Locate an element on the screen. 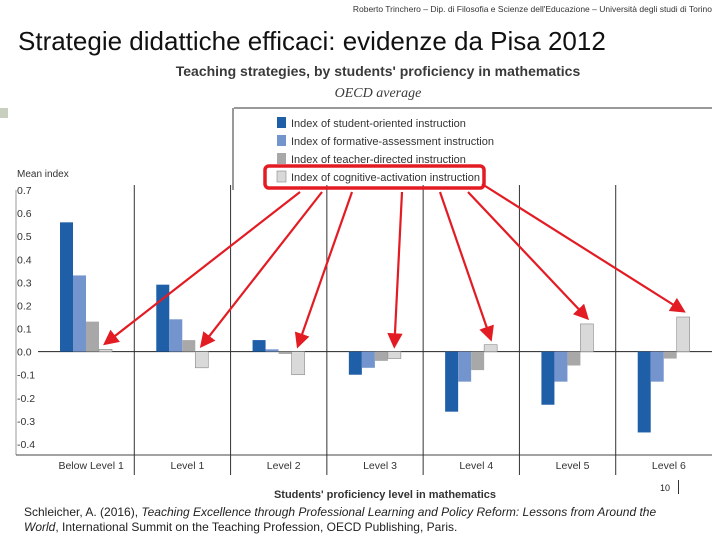 Image resolution: width=720 pixels, height=540 pixels. legend-label: Index of student-oriented instruction is located at coordinates (378, 124).